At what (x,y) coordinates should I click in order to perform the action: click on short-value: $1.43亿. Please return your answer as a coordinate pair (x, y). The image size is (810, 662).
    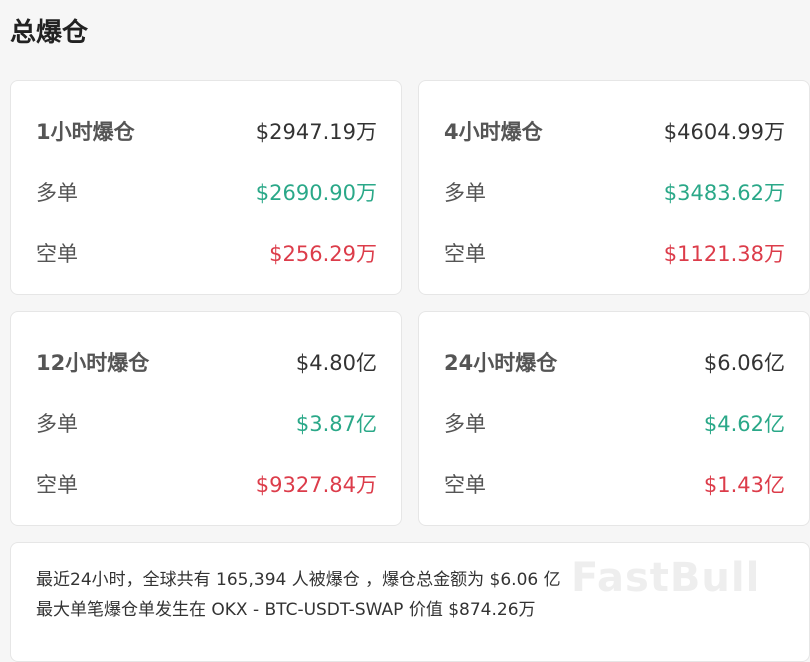
    Looking at the image, I should click on (744, 485).